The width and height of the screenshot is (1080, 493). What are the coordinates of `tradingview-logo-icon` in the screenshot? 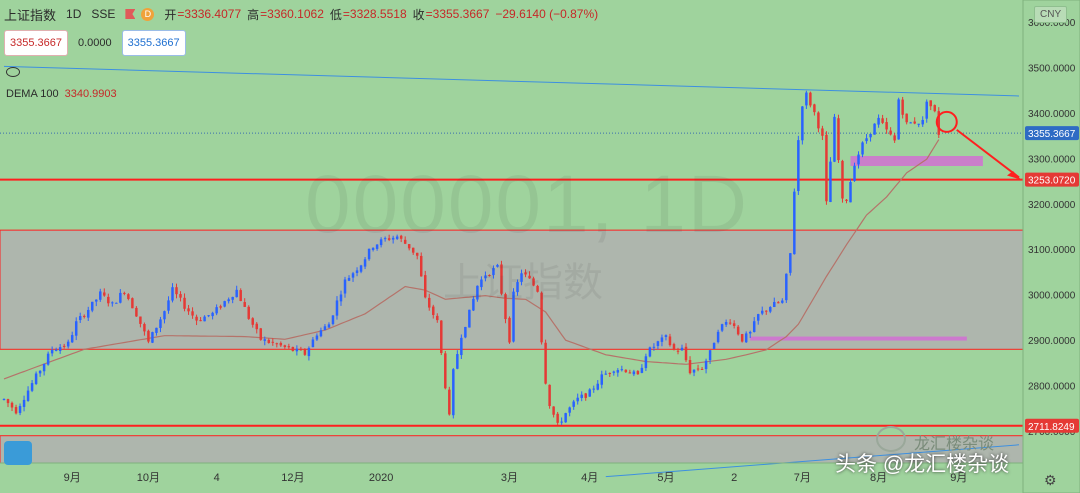 It's located at (18, 453).